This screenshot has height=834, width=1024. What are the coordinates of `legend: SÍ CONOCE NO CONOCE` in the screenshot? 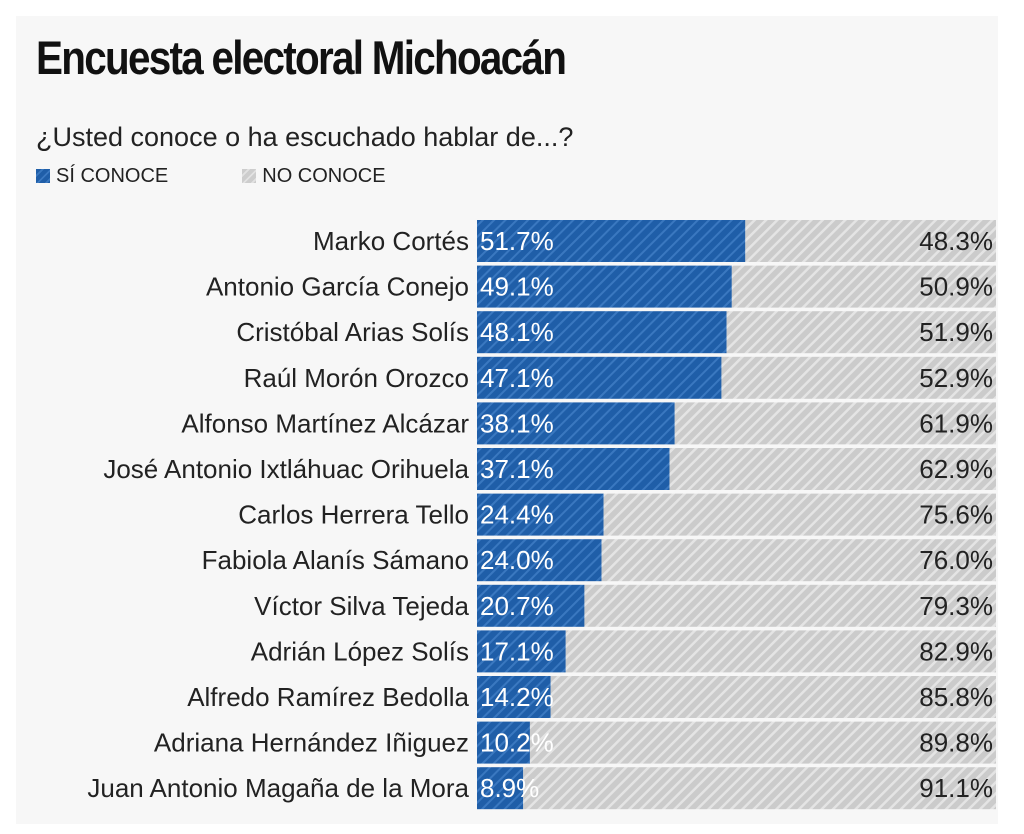 It's located at (248, 176).